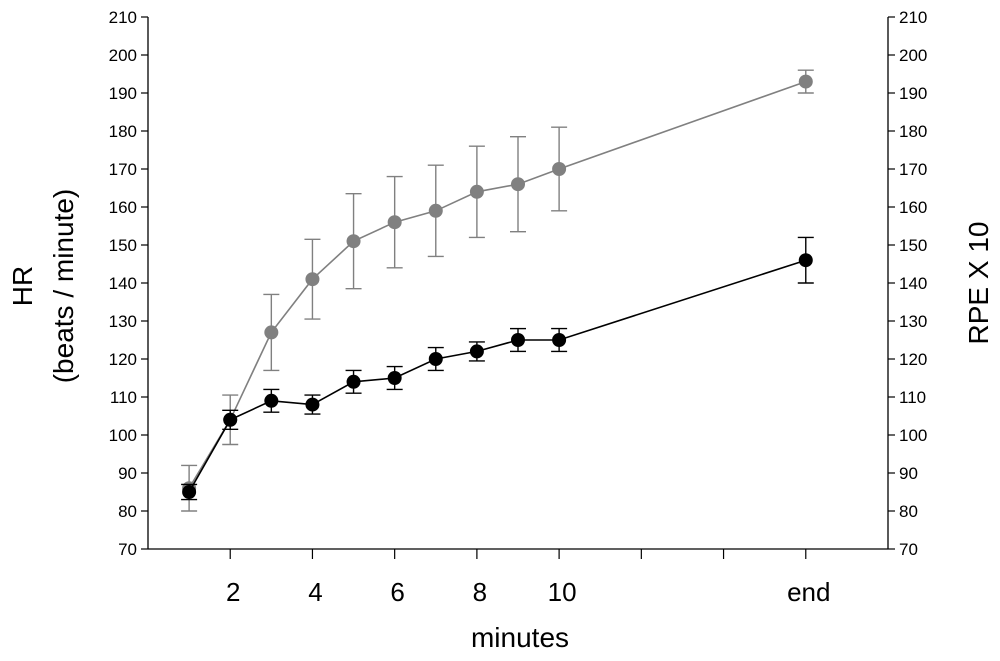 The height and width of the screenshot is (661, 1000). I want to click on y-tick-label-left: 200, so click(123, 55).